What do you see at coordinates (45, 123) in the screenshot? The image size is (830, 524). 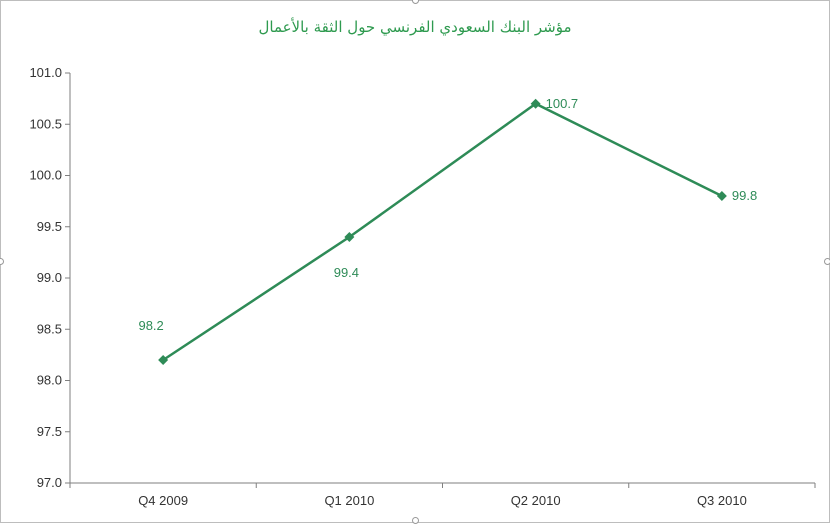 I see `y-tick-label: 100.5` at bounding box center [45, 123].